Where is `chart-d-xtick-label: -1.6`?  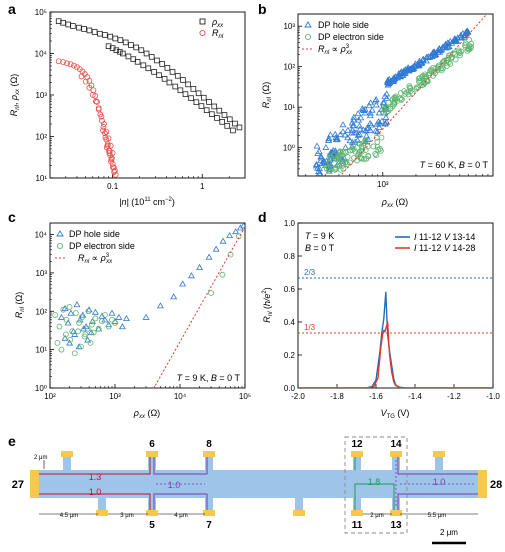 chart-d-xtick-label: -1.6 is located at coordinates (376, 396).